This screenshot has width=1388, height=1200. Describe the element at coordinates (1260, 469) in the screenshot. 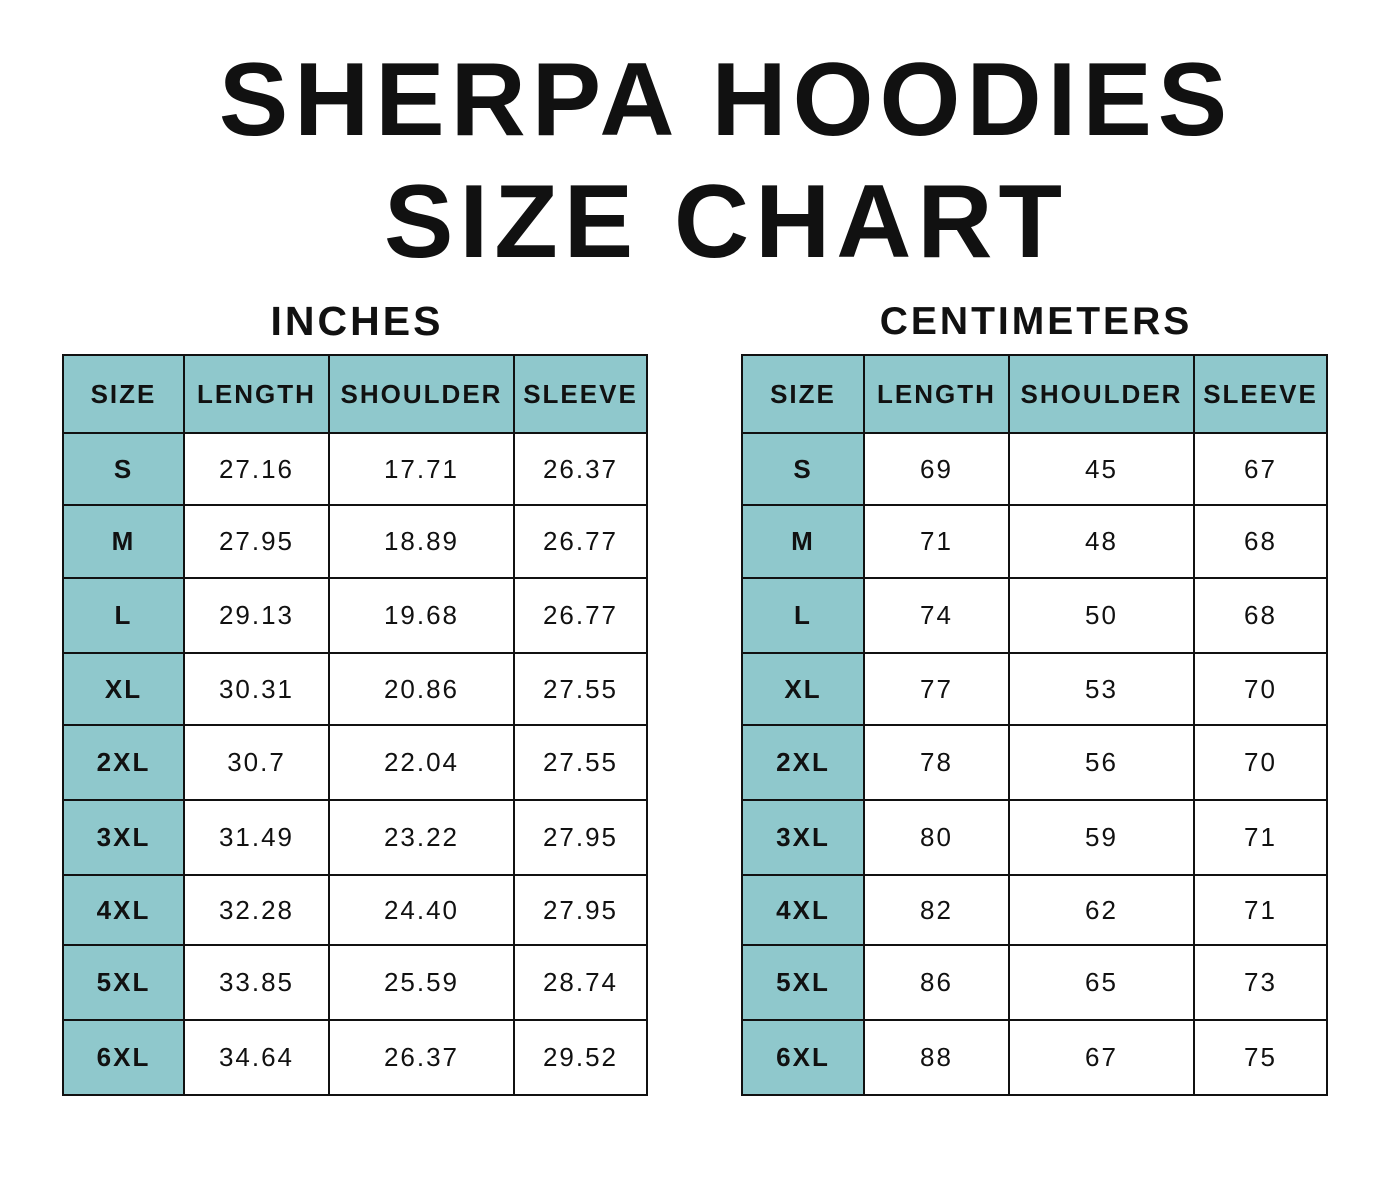

I see `sleeve-cell: 67` at that location.